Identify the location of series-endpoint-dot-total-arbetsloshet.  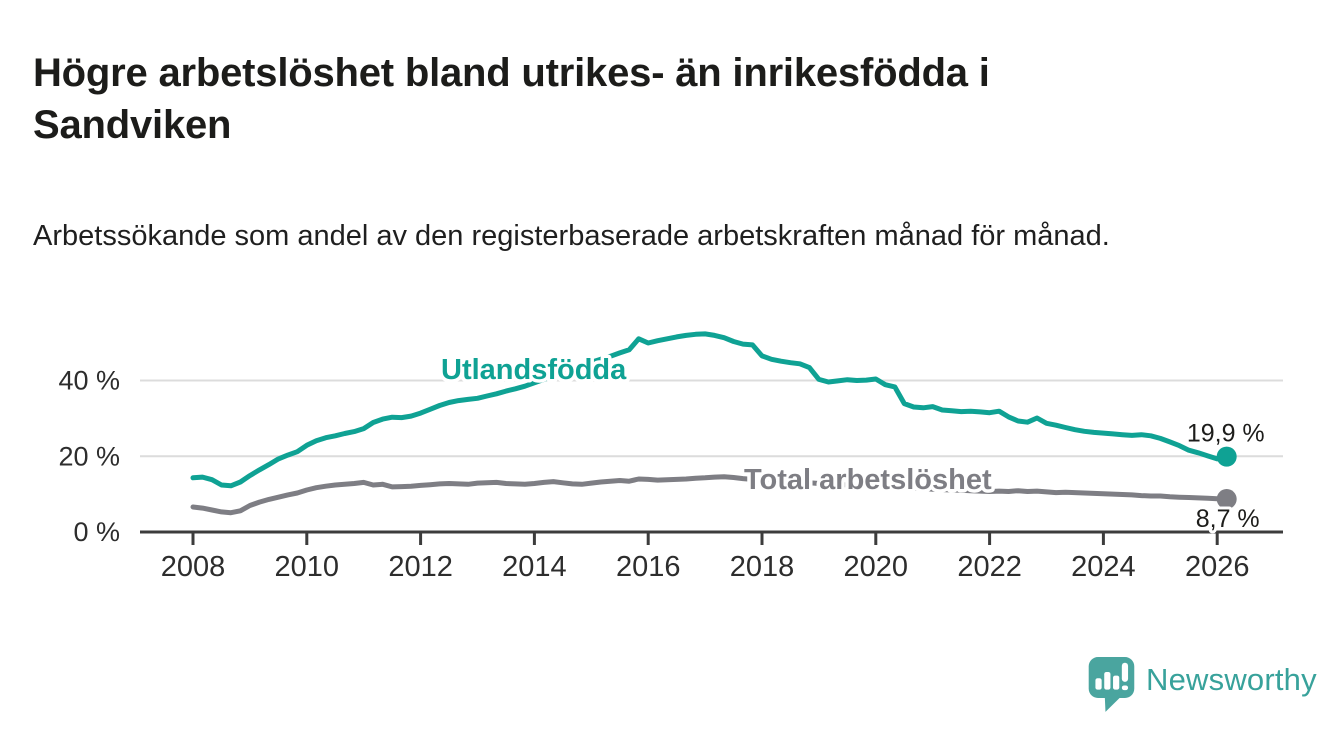
(1226, 499).